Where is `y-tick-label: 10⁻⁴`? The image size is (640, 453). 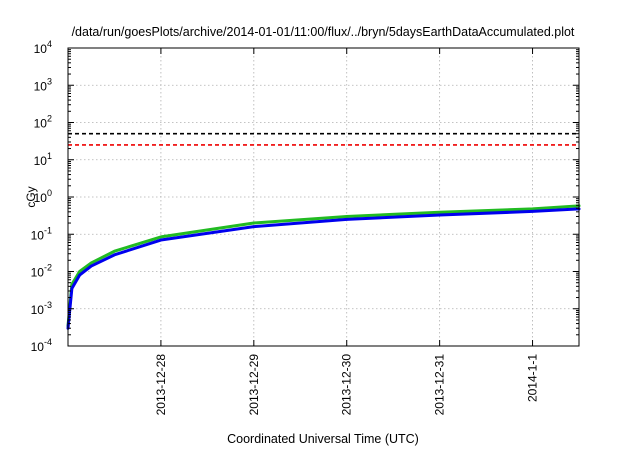
y-tick-label: 10⁻⁴ is located at coordinates (41, 345).